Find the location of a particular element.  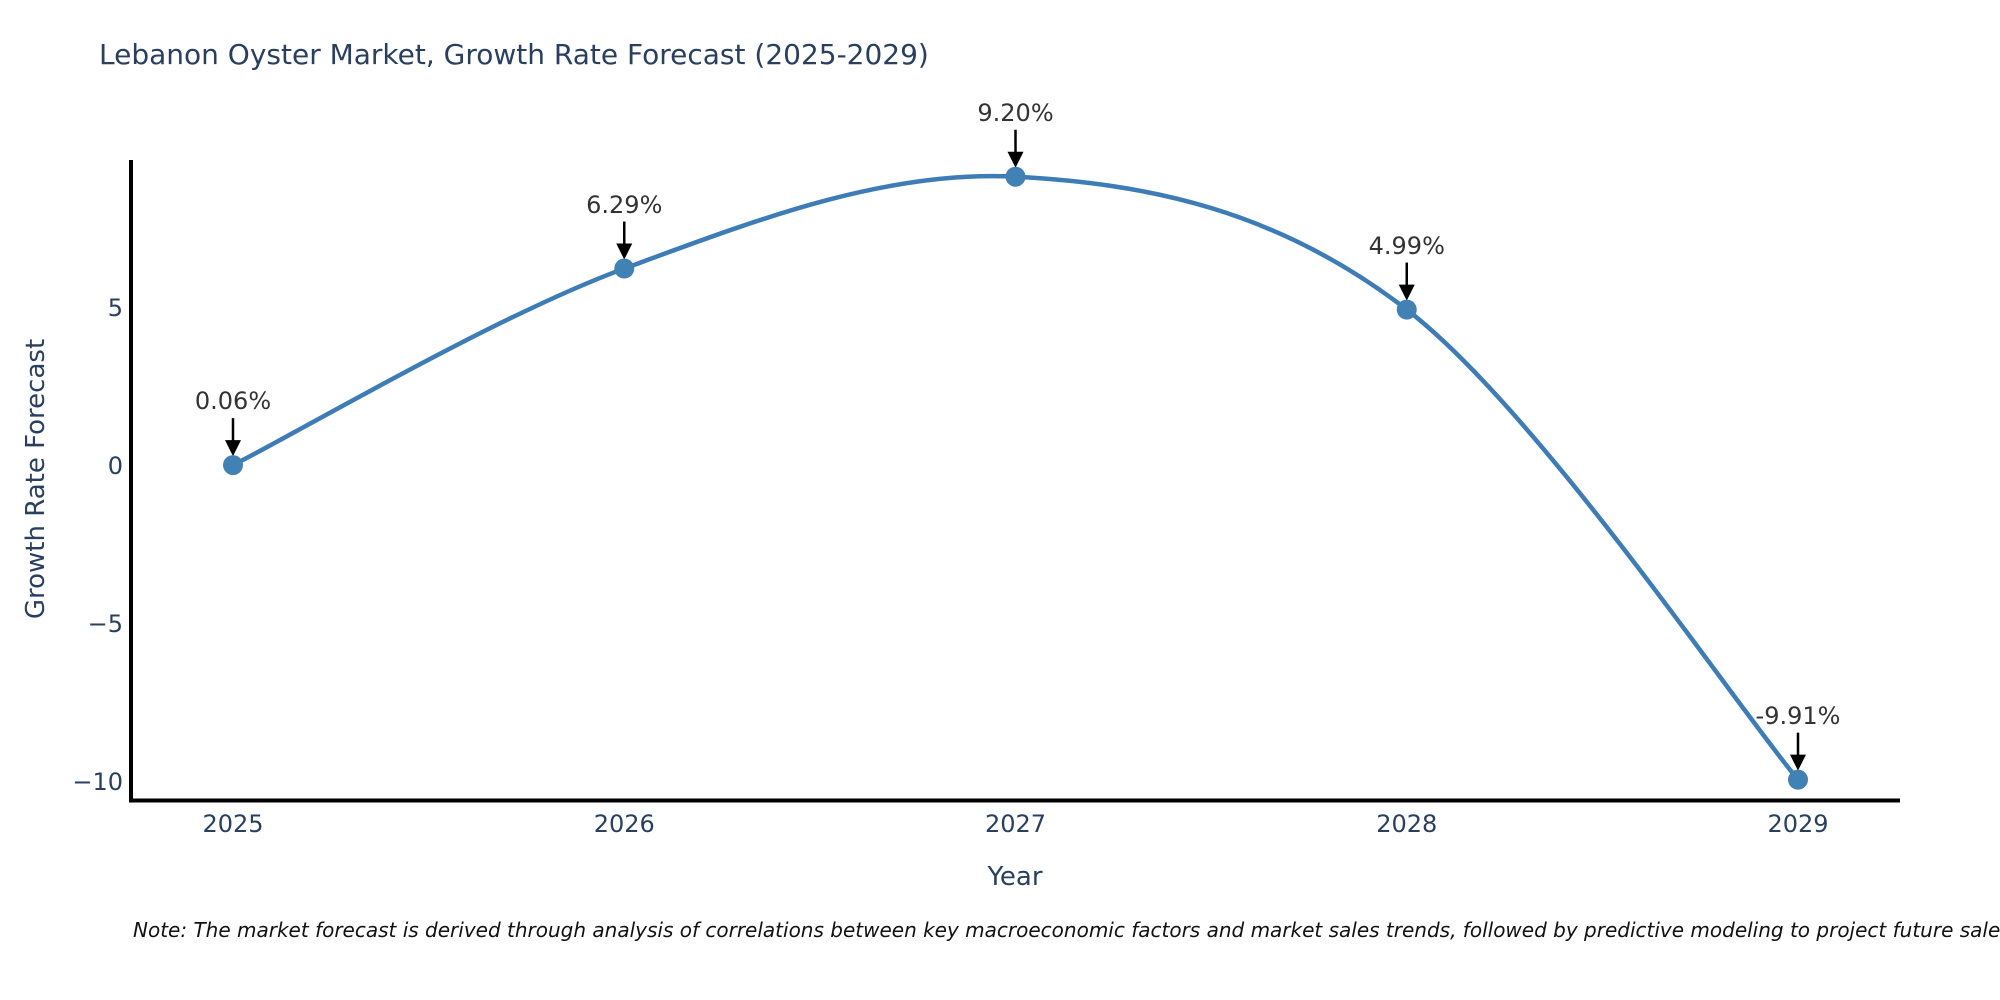

point-annotation: 9.20% is located at coordinates (1015, 112).